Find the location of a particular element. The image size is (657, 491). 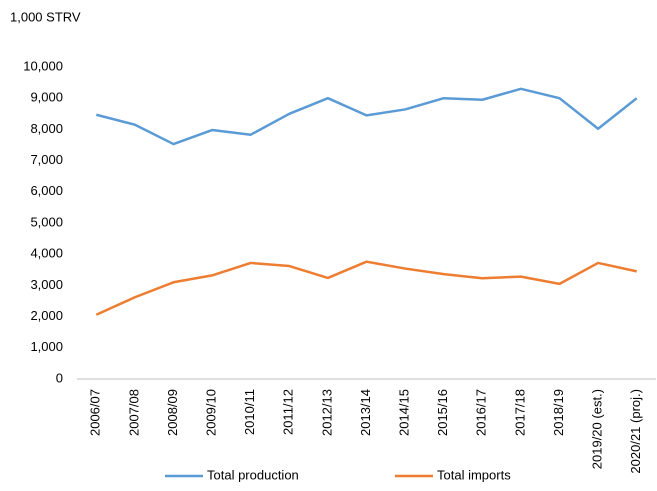

y-tick-label: 9,000 is located at coordinates (46, 97).